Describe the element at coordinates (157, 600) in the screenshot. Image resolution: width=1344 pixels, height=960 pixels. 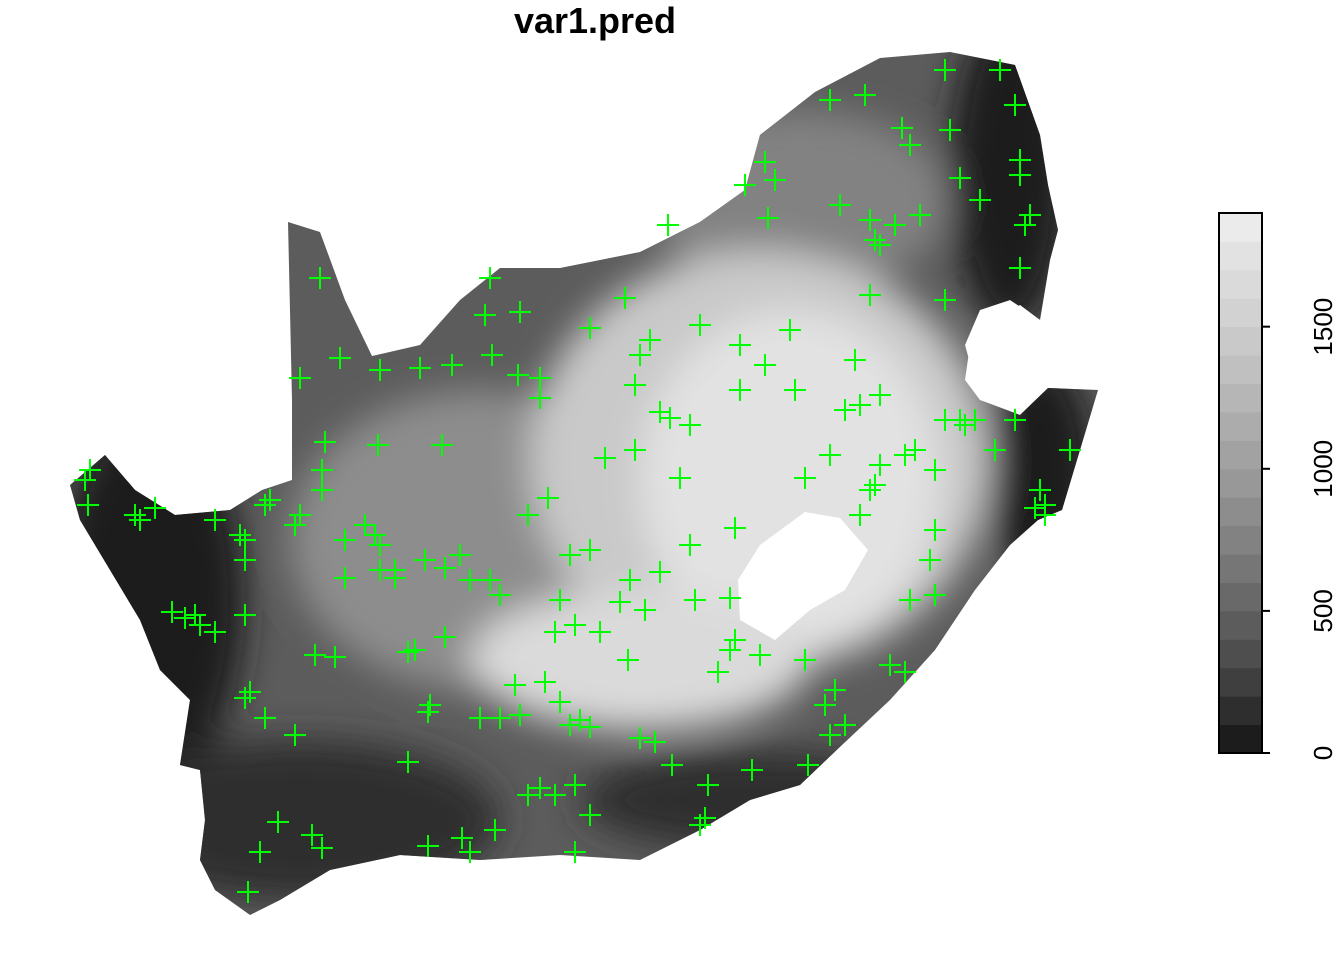
I see `low-band-west-coast` at that location.